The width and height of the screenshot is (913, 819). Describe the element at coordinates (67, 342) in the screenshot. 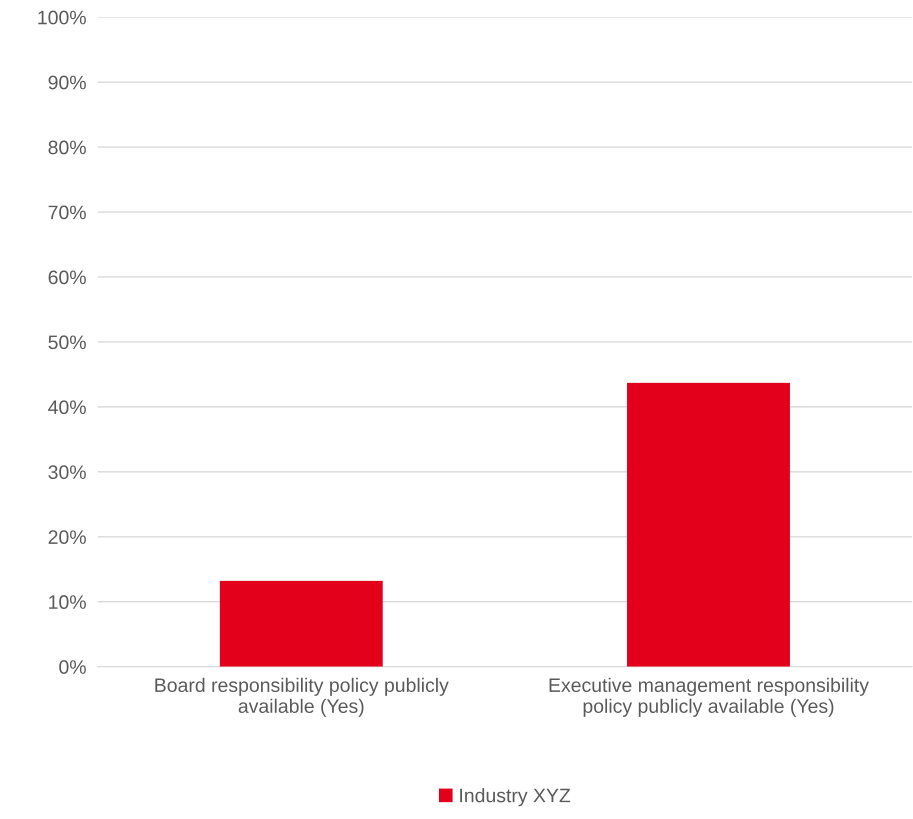

I see `y-tick-label: 50%` at that location.